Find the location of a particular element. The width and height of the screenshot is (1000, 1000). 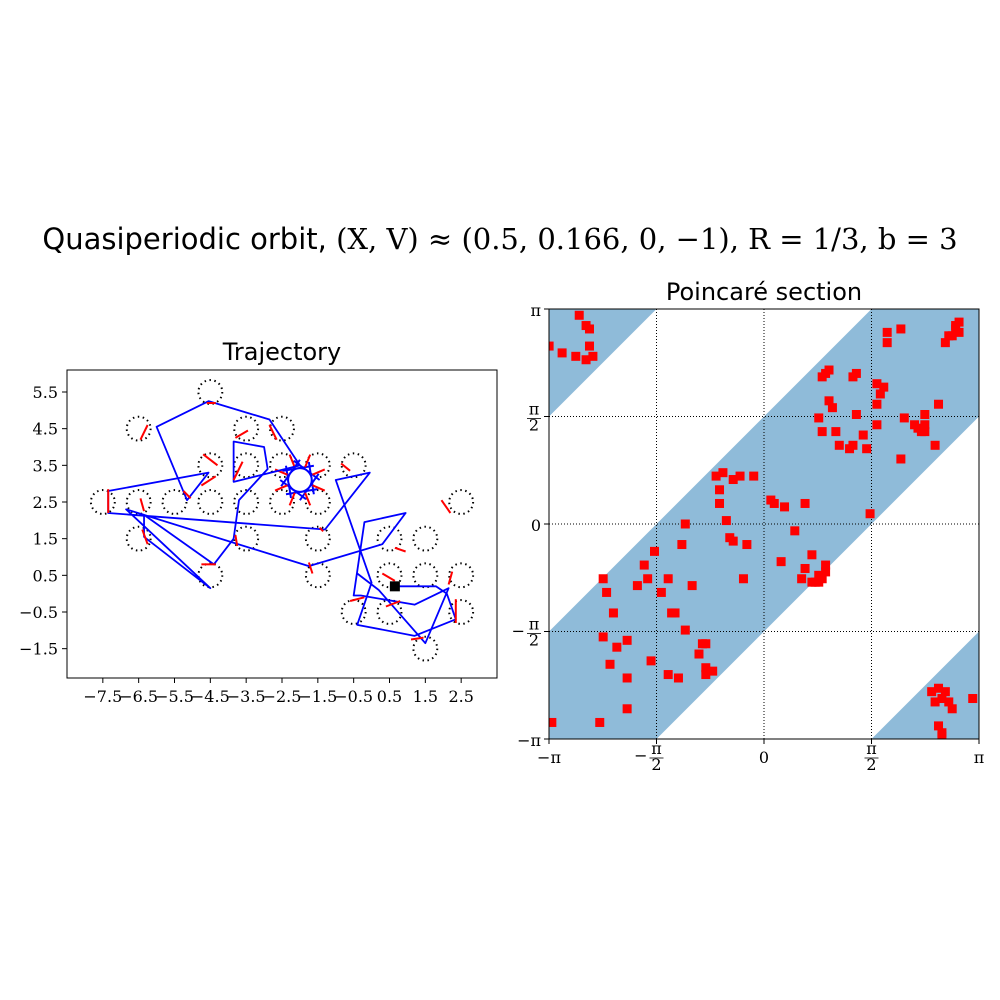

y-tick-label: 0.5 is located at coordinates (45, 575).